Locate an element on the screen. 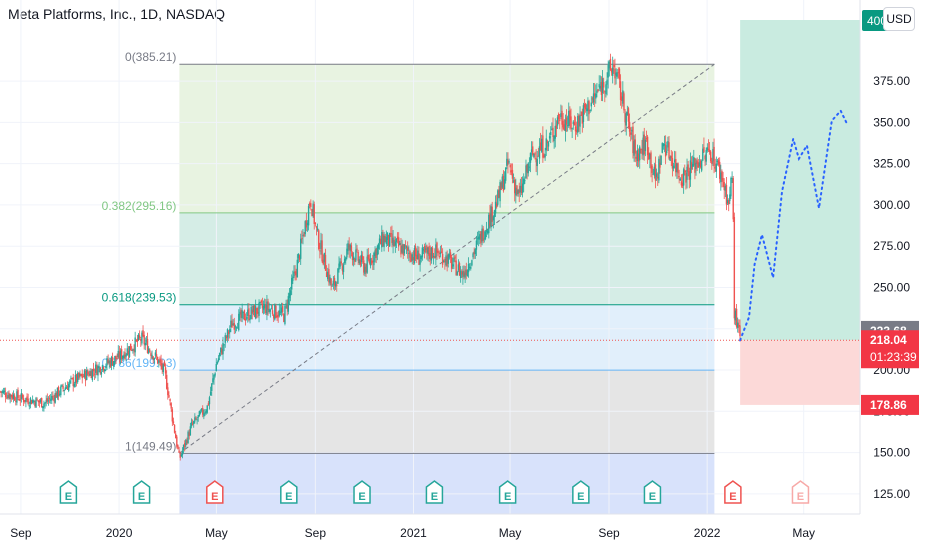  price-tick-label: 125.00 is located at coordinates (891, 494).